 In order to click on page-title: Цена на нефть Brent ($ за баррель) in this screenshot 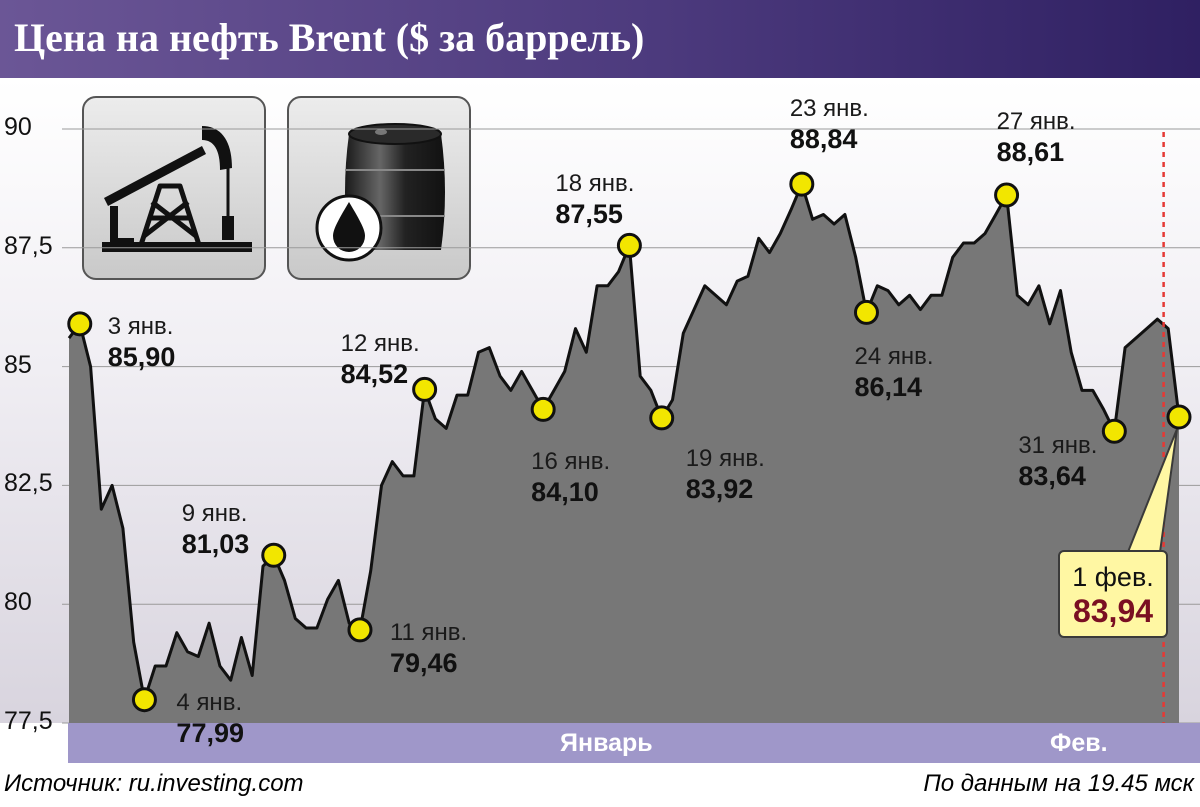, I will do `click(329, 37)`.